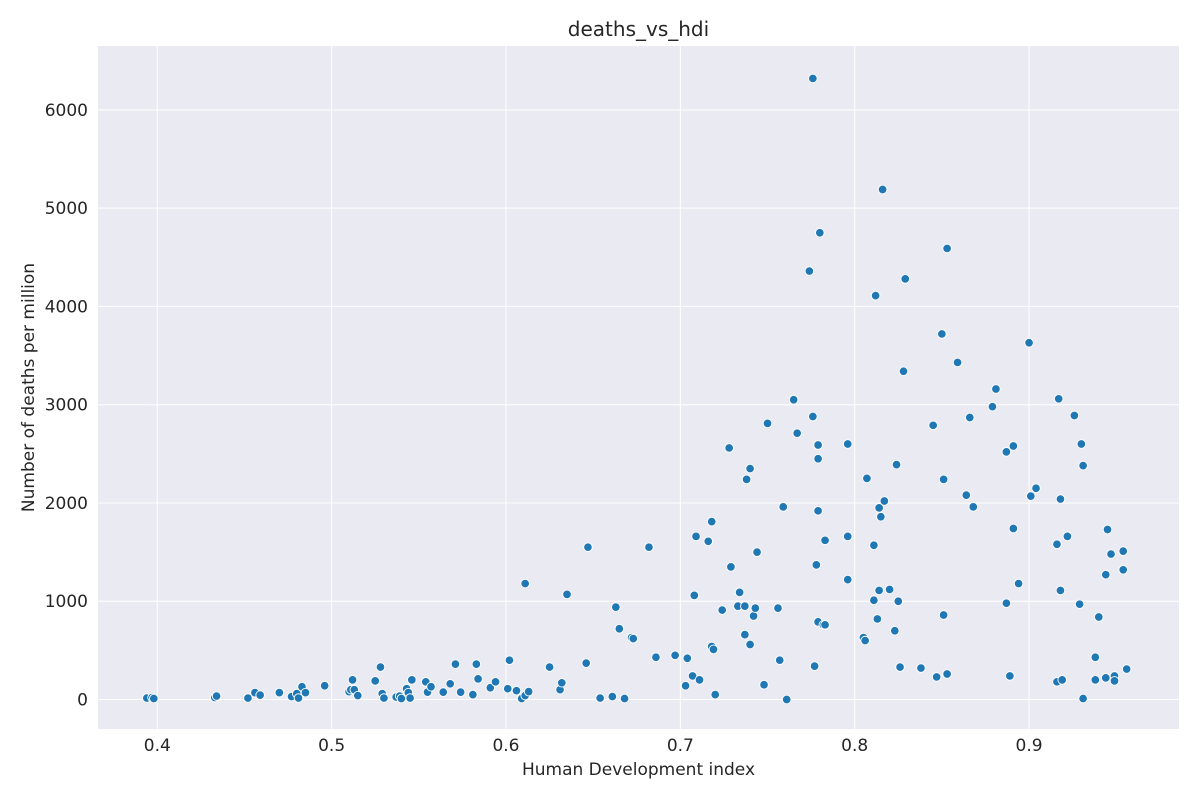  I want to click on x-axis-label: Human Development index, so click(638, 770).